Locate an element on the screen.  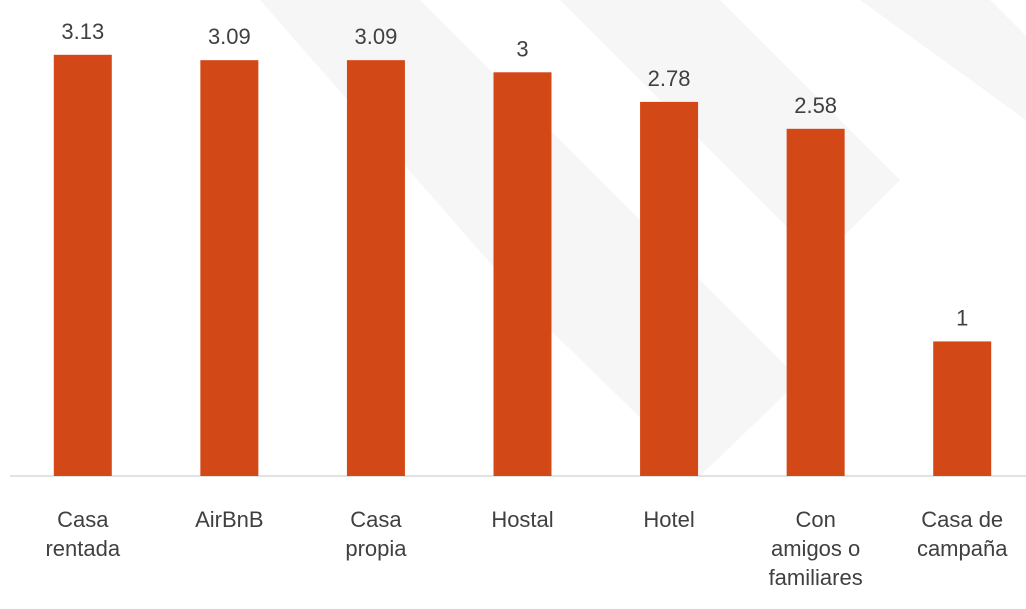
x-tick-label: Casa propia is located at coordinates (376, 534).